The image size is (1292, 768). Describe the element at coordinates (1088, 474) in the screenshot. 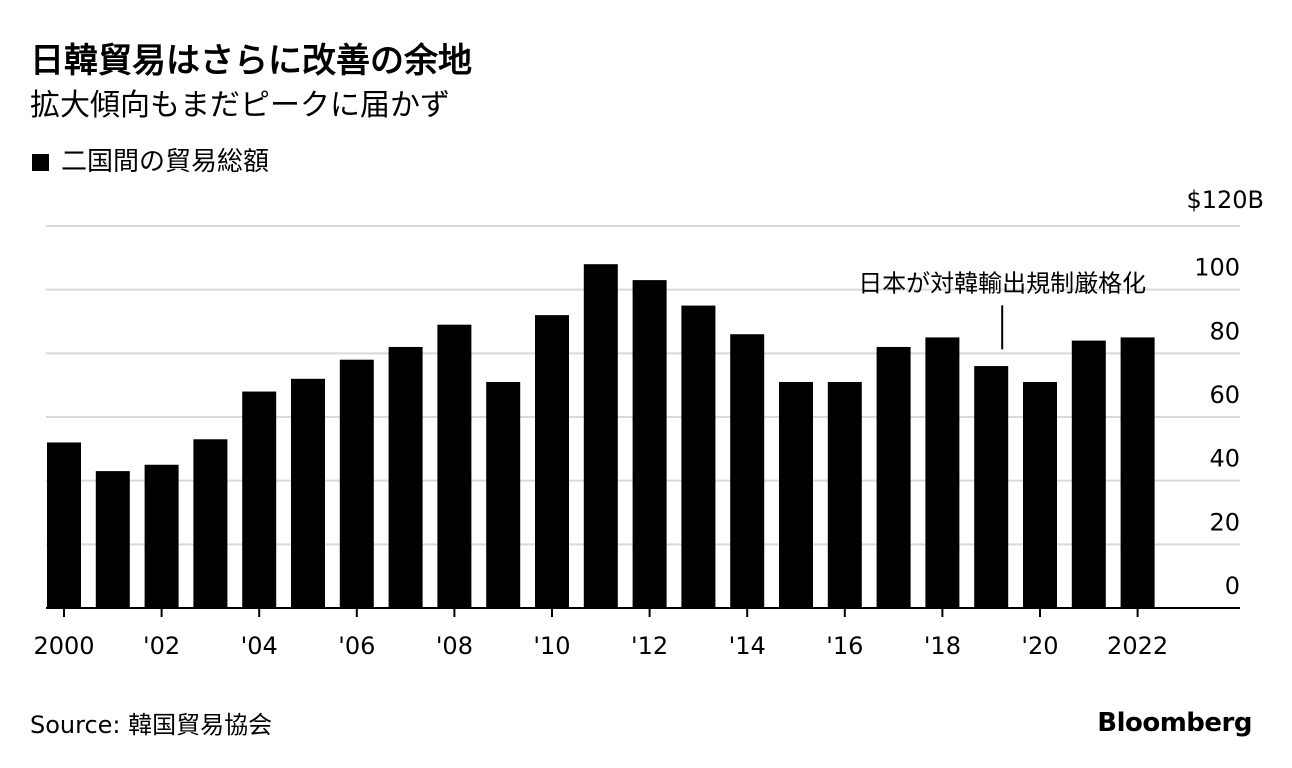

I see `bar-2021` at that location.